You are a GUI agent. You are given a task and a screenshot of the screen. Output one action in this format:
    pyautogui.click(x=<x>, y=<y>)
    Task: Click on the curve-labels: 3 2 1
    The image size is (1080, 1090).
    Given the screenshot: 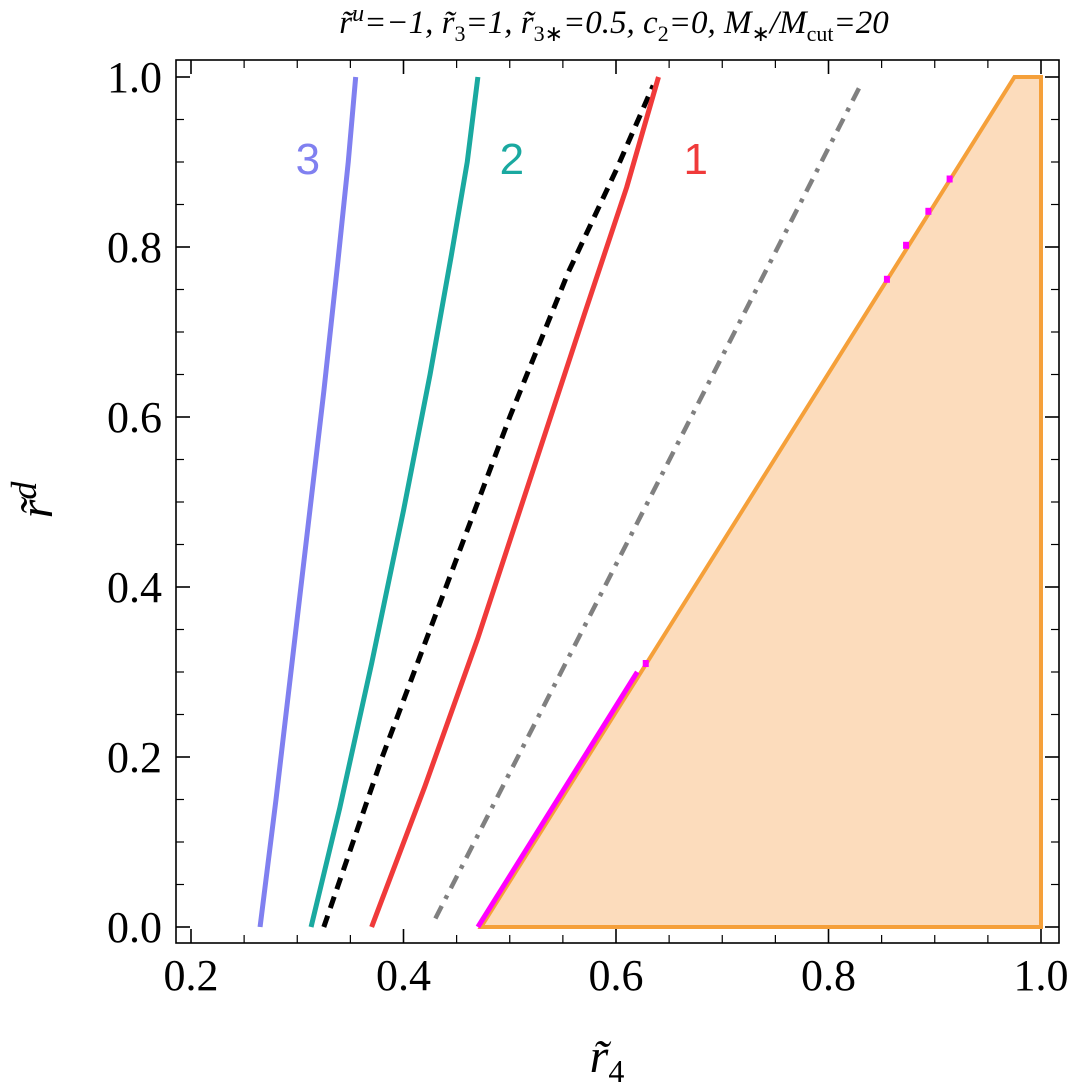 What is the action you would take?
    pyautogui.click(x=502, y=159)
    